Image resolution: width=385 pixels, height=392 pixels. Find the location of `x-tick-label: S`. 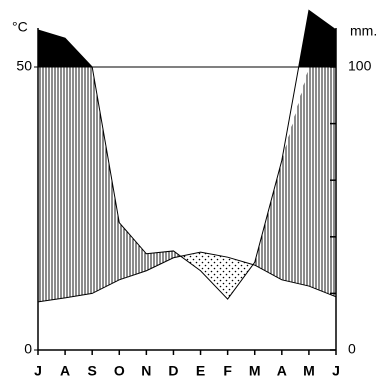

x-tick-label: S is located at coordinates (92, 371).